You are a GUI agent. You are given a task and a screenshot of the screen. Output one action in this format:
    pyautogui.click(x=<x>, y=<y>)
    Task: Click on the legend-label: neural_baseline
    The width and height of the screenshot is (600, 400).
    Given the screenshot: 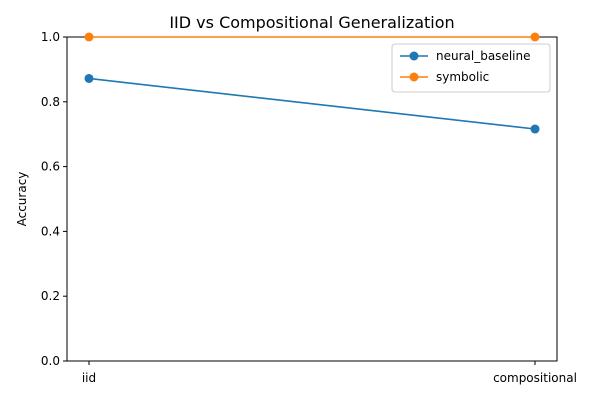 What is the action you would take?
    pyautogui.click(x=483, y=56)
    